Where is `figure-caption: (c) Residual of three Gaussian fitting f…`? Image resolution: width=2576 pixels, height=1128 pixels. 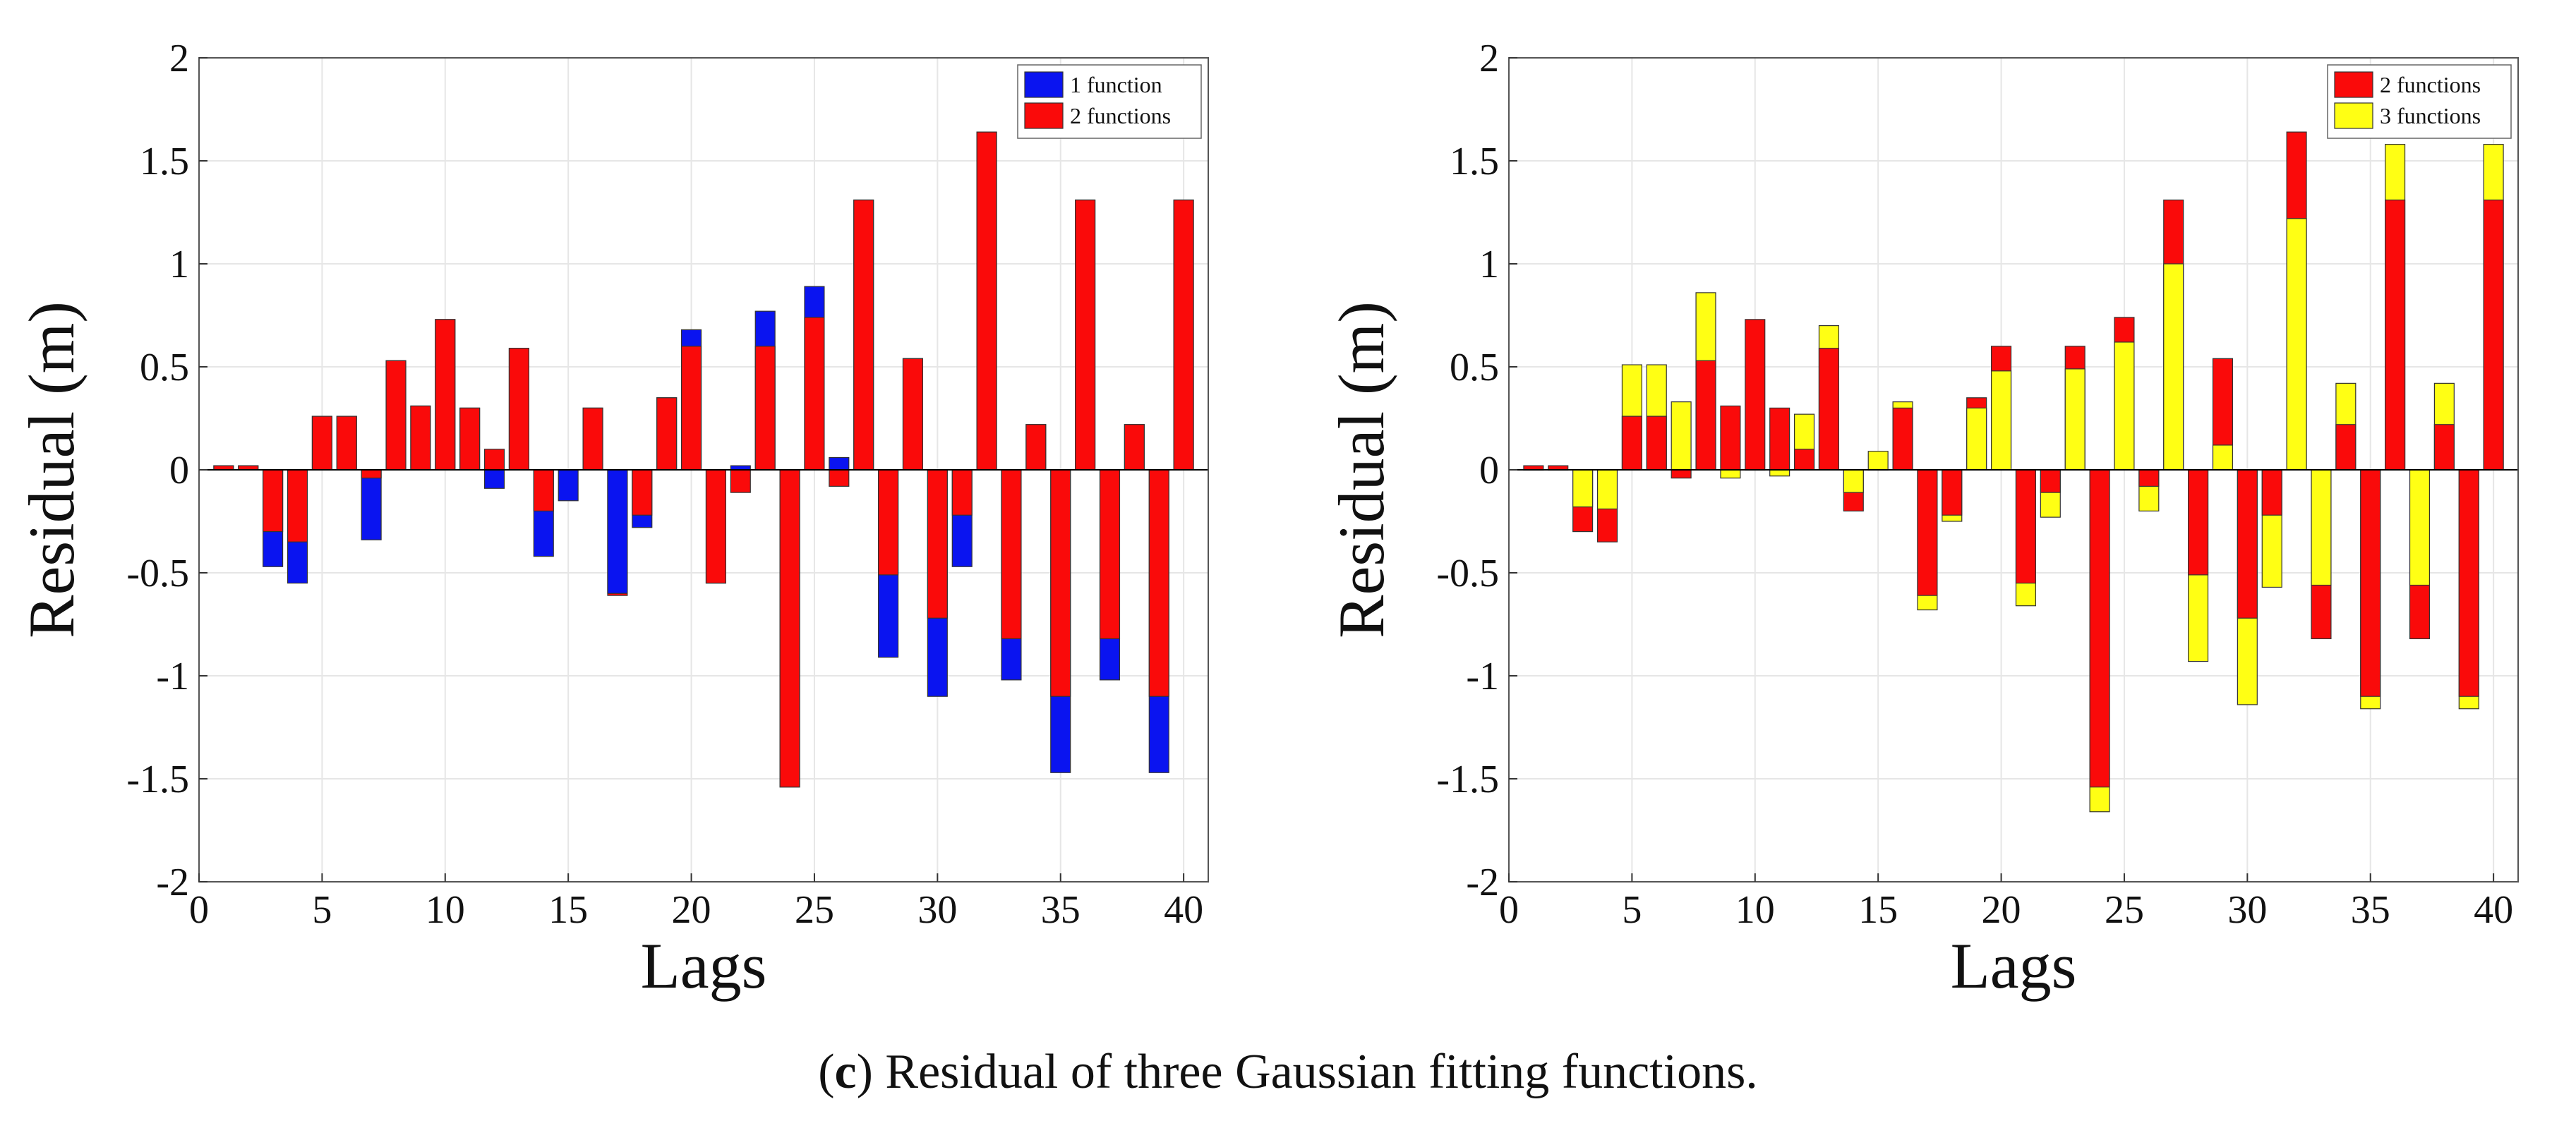 figure-caption: (c) Residual of three Gaussian fitting f… is located at coordinates (1288, 1072).